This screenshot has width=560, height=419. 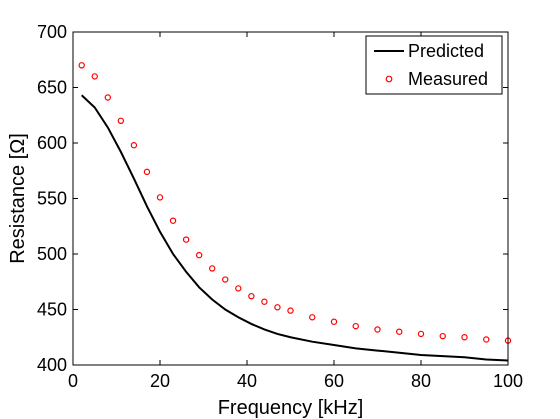 I want to click on y-tick-label: 450, so click(x=52, y=310).